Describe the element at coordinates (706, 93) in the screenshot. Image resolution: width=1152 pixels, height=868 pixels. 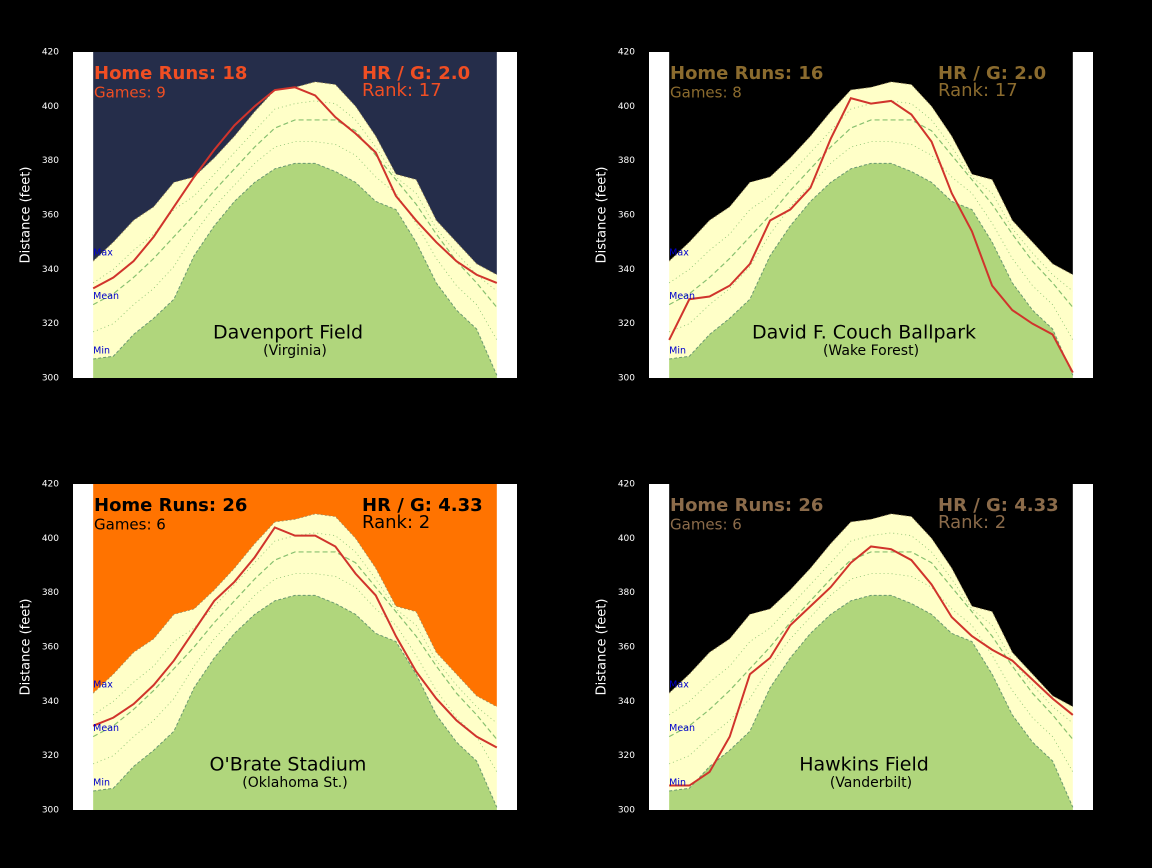
I see `games: Games: 8` at that location.